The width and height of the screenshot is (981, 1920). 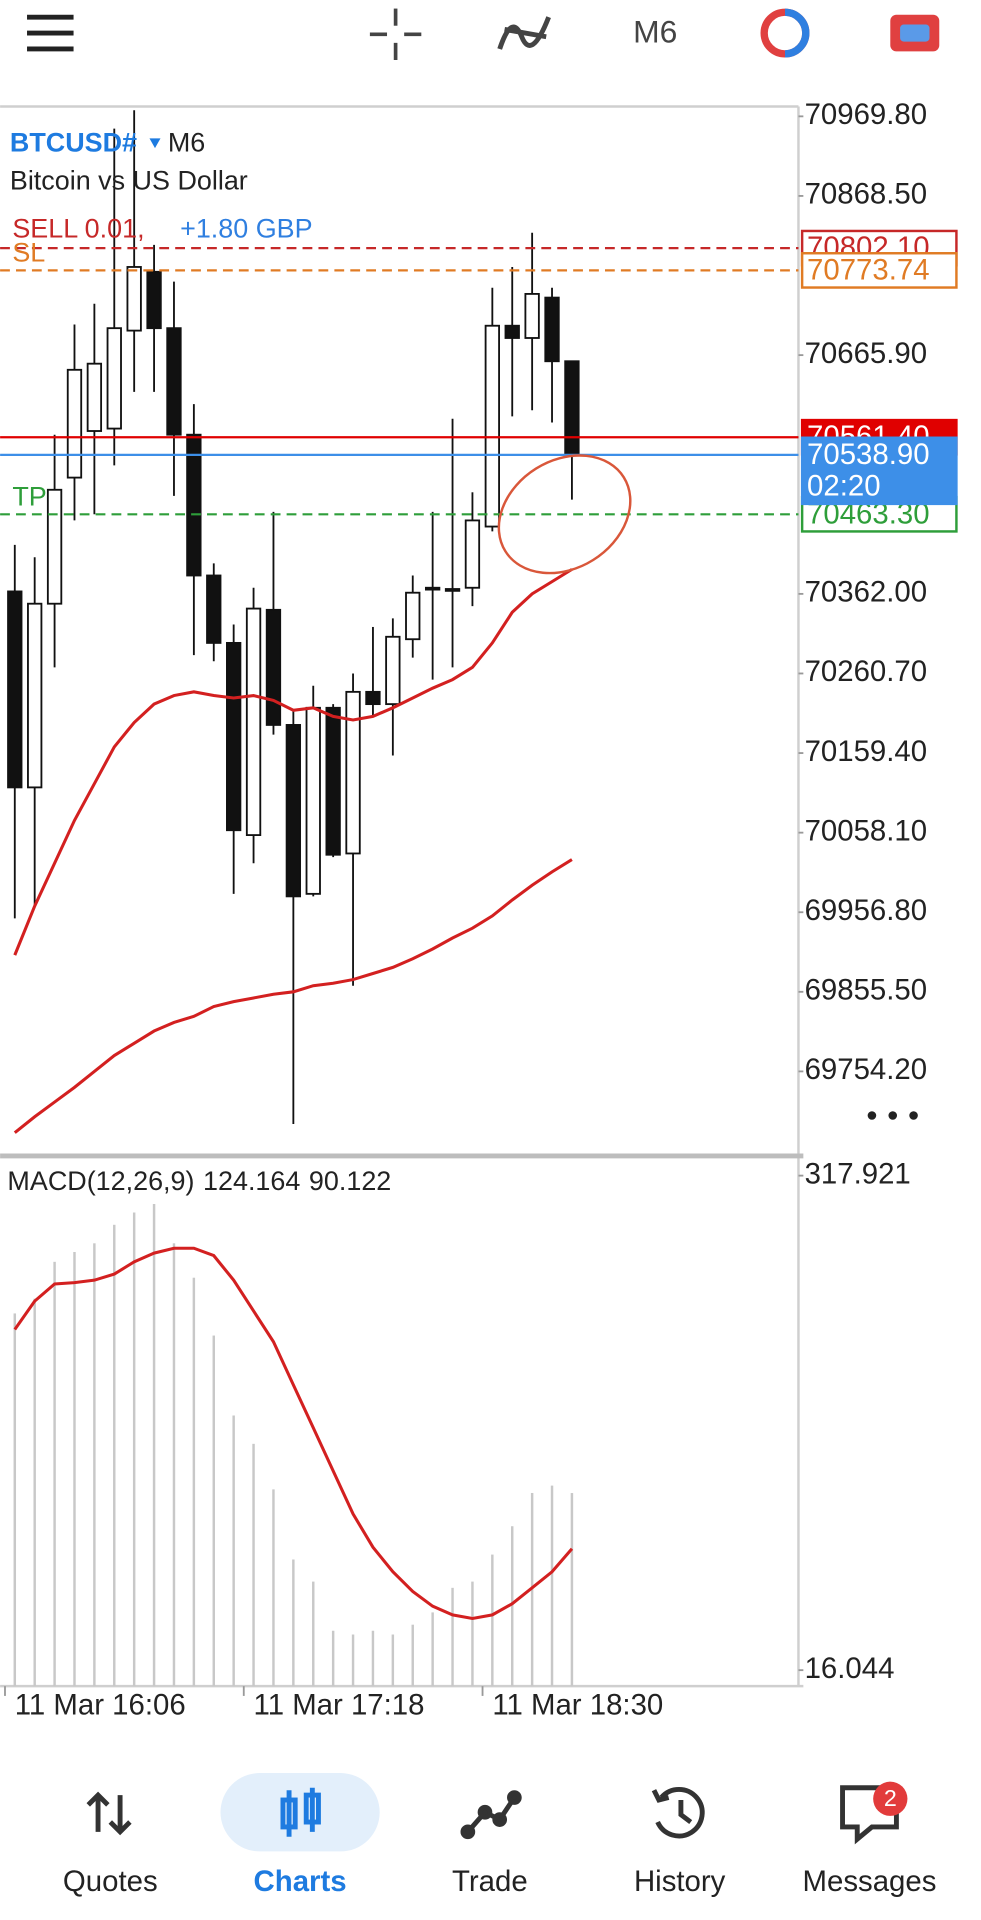 I want to click on y-tick-label: 70665.90, so click(x=866, y=353).